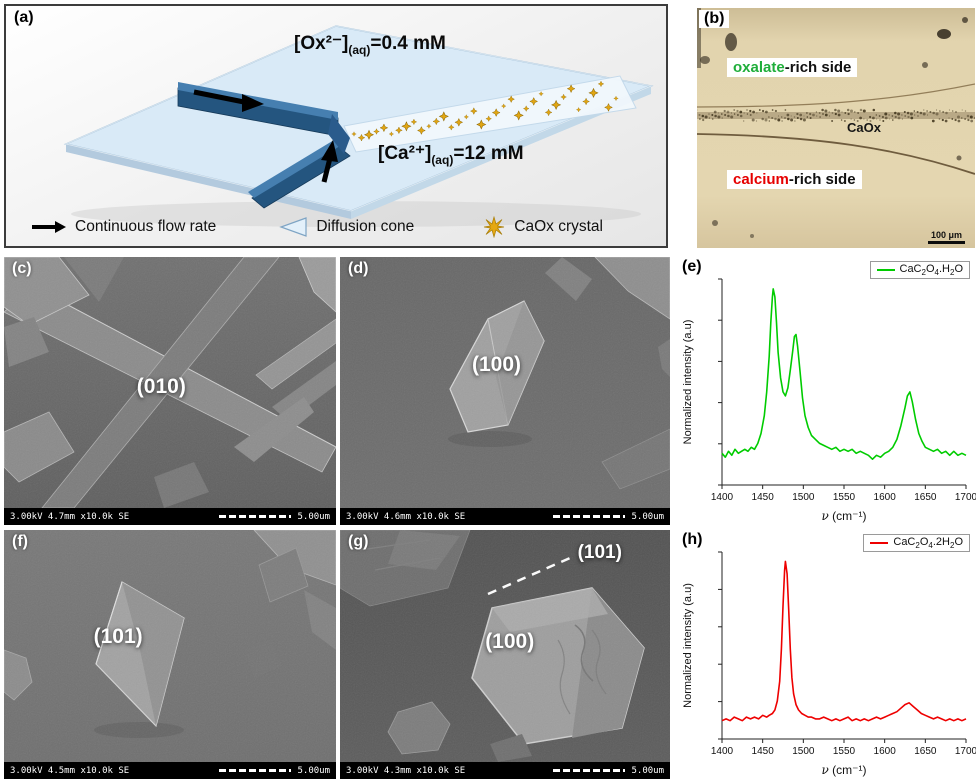 The height and width of the screenshot is (782, 980). Describe the element at coordinates (488, 153) in the screenshot. I see `calcium-value: =12 mM` at that location.